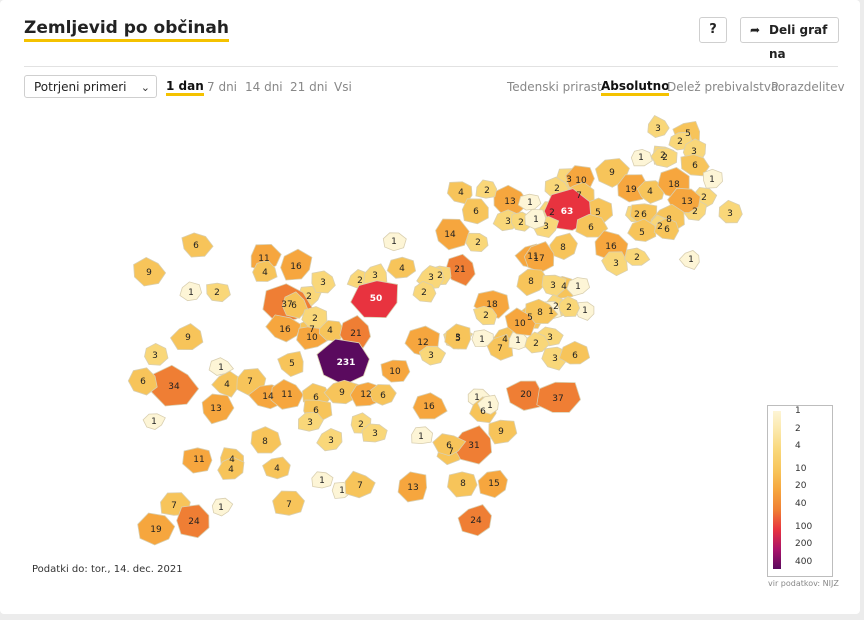 Image resolution: width=864 pixels, height=620 pixels. I want to click on share-button: ➦ Deli graf na, so click(789, 39).